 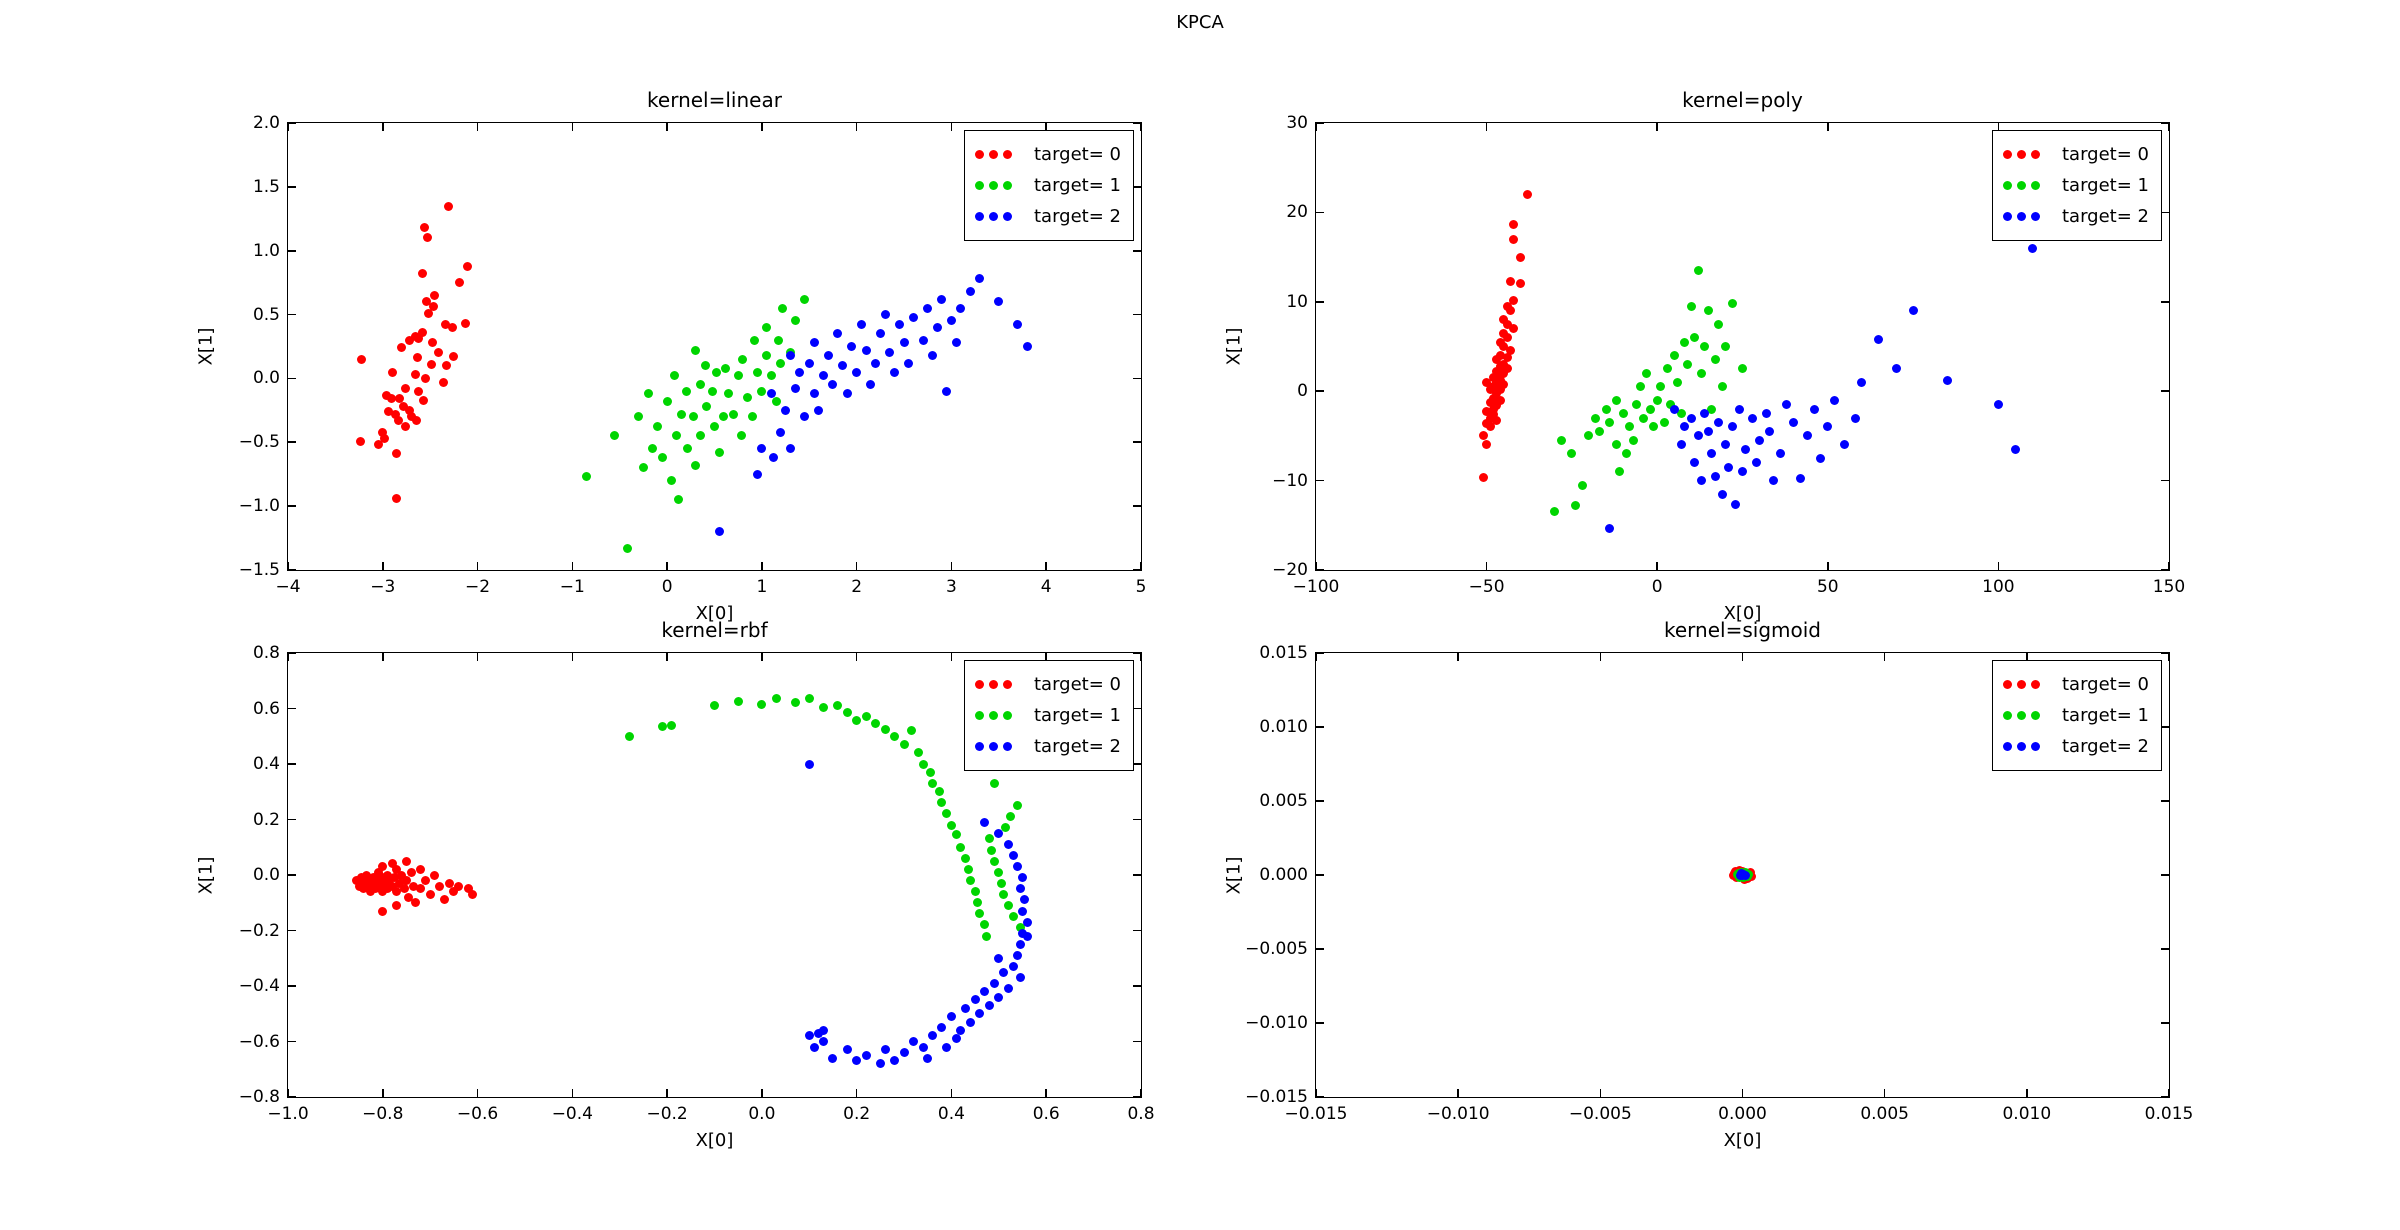 What do you see at coordinates (266, 708) in the screenshot?
I see `y-tick-label: 0.6` at bounding box center [266, 708].